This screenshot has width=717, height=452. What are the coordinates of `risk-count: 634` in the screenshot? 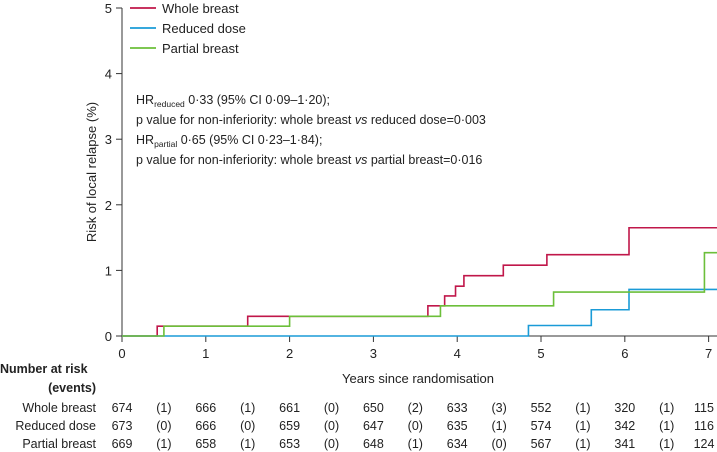 It's located at (457, 444).